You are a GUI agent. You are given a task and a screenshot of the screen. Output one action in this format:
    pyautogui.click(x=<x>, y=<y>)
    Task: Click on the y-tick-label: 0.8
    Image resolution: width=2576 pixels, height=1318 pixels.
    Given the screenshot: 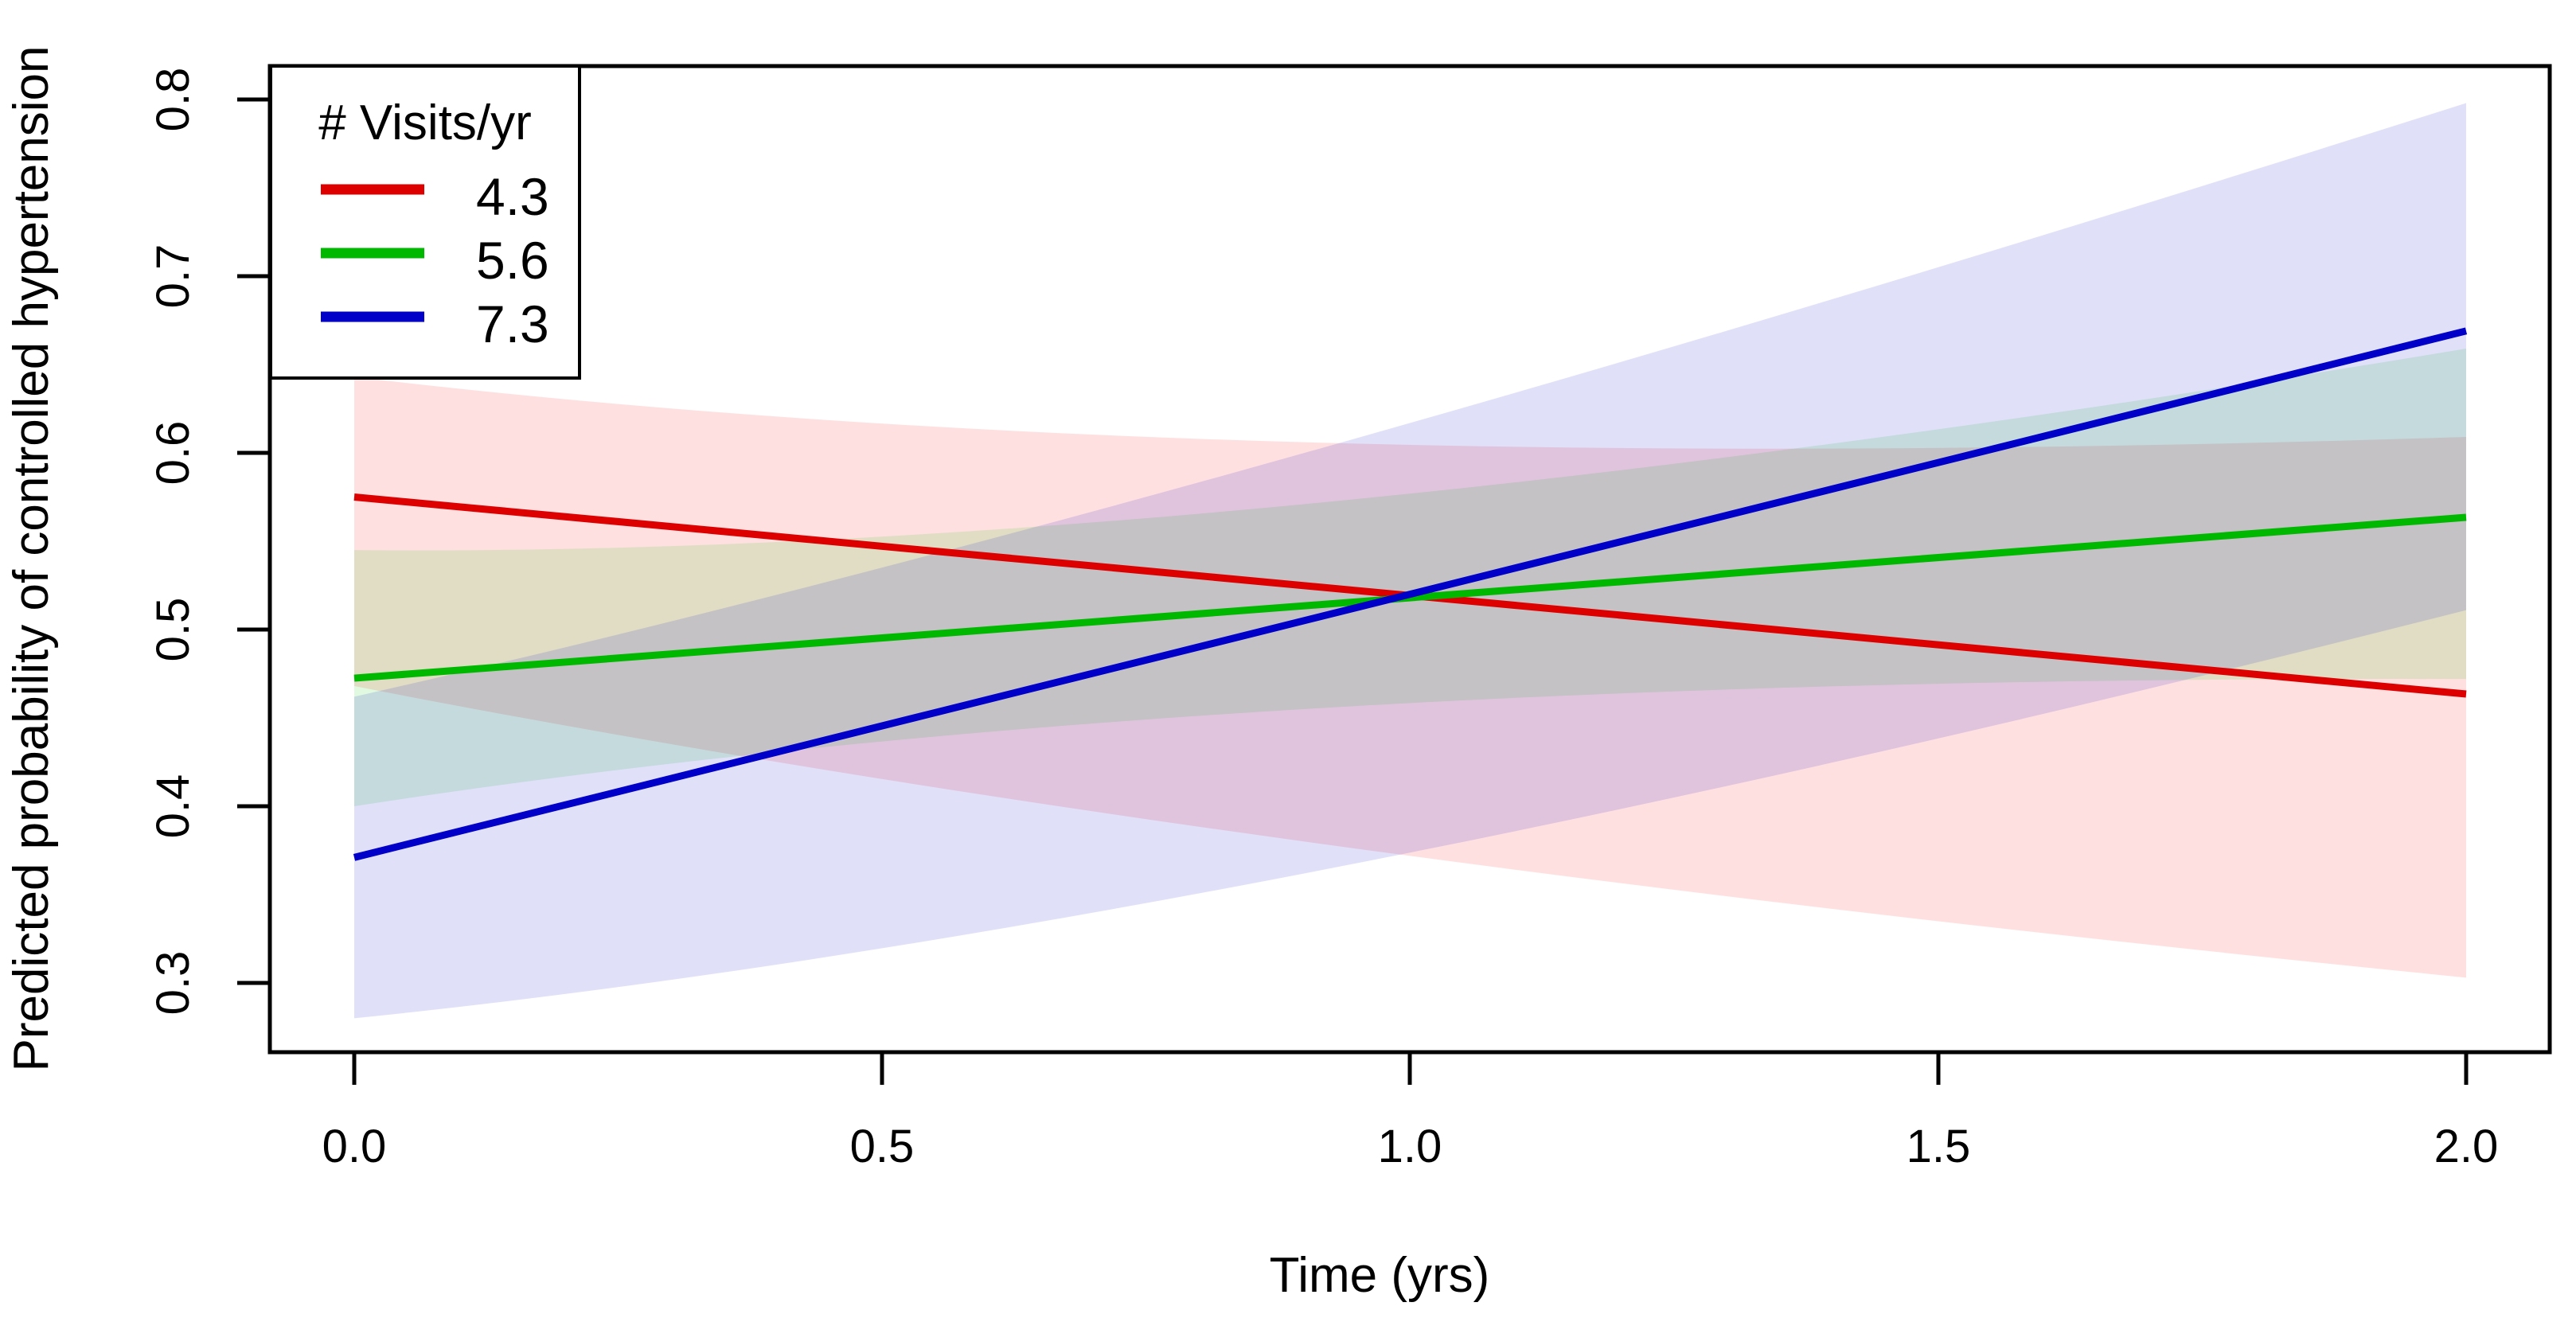 What is the action you would take?
    pyautogui.click(x=173, y=100)
    